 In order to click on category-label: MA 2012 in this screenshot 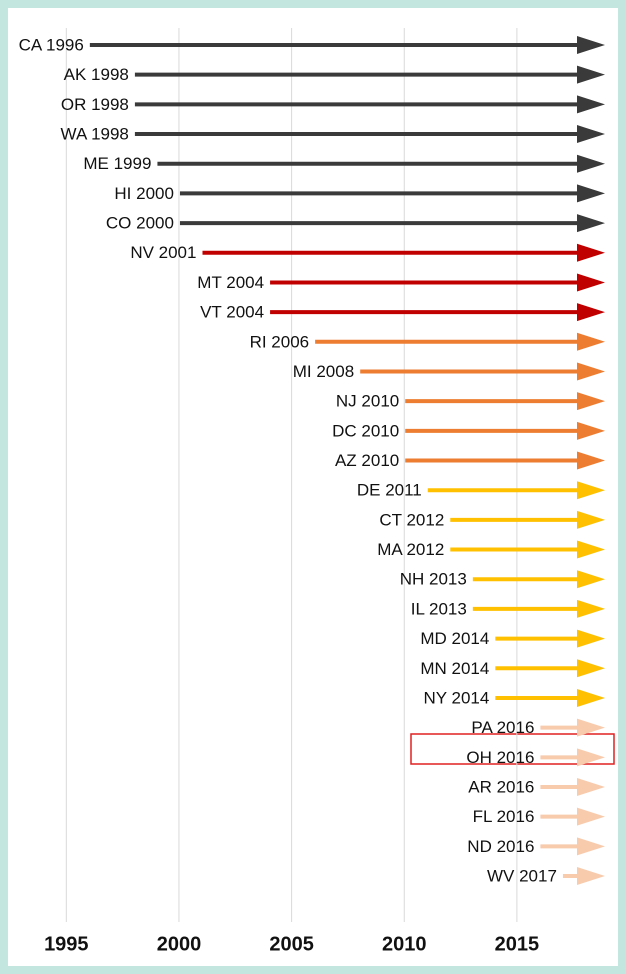, I will do `click(410, 549)`.